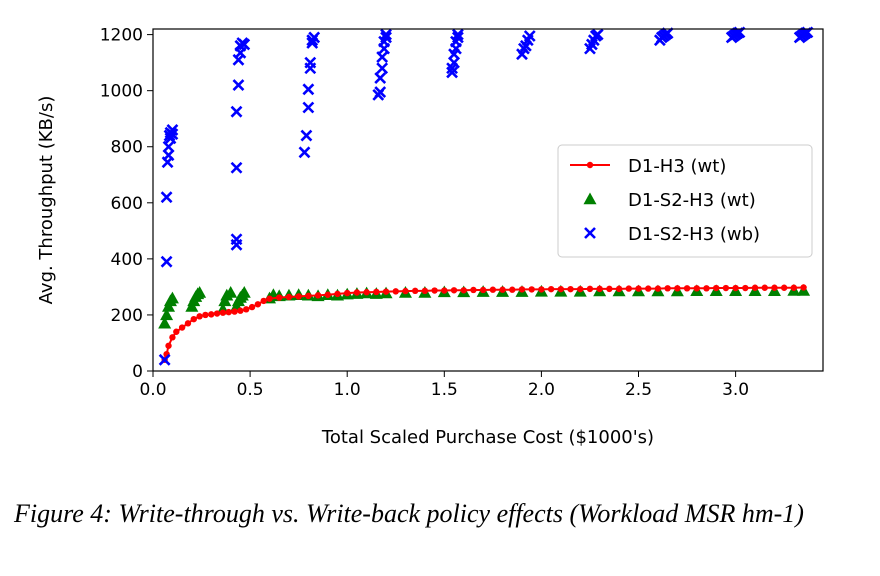  What do you see at coordinates (127, 260) in the screenshot?
I see `y-tick-label: 400` at bounding box center [127, 260].